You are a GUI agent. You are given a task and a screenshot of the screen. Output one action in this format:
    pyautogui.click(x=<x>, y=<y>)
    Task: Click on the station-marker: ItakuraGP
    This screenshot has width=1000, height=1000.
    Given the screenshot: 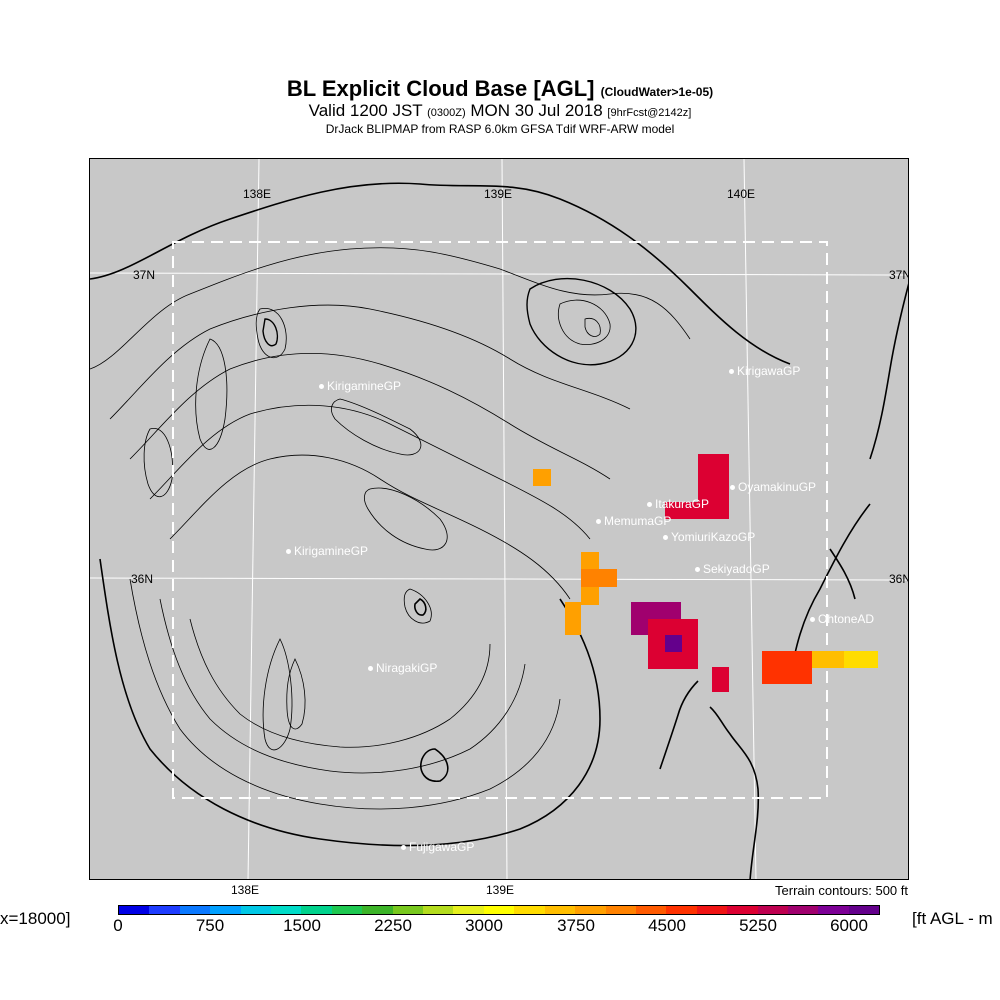 What is the action you would take?
    pyautogui.click(x=678, y=504)
    